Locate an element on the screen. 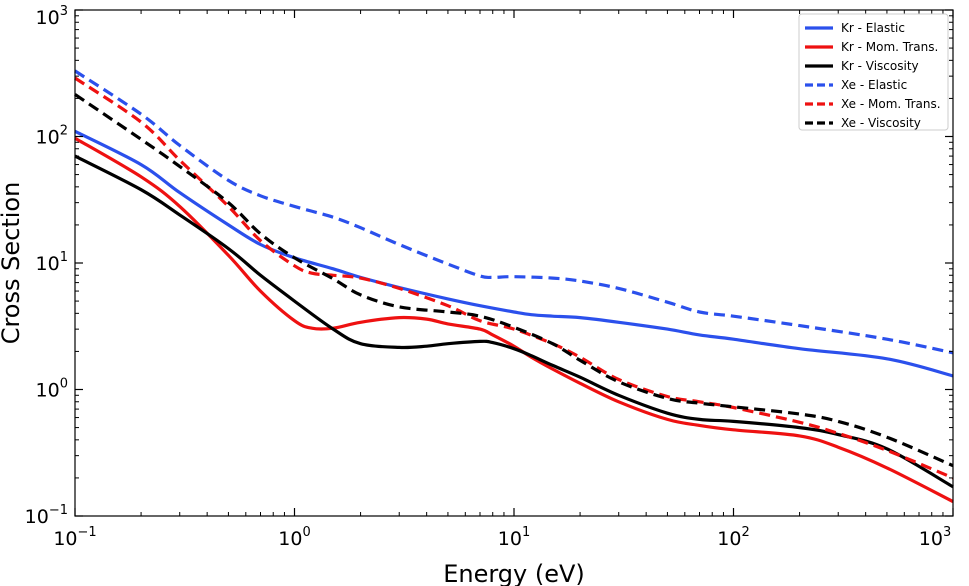 The width and height of the screenshot is (969, 586). legend-label-kr-elastic: Kr - Elastic is located at coordinates (873, 28).